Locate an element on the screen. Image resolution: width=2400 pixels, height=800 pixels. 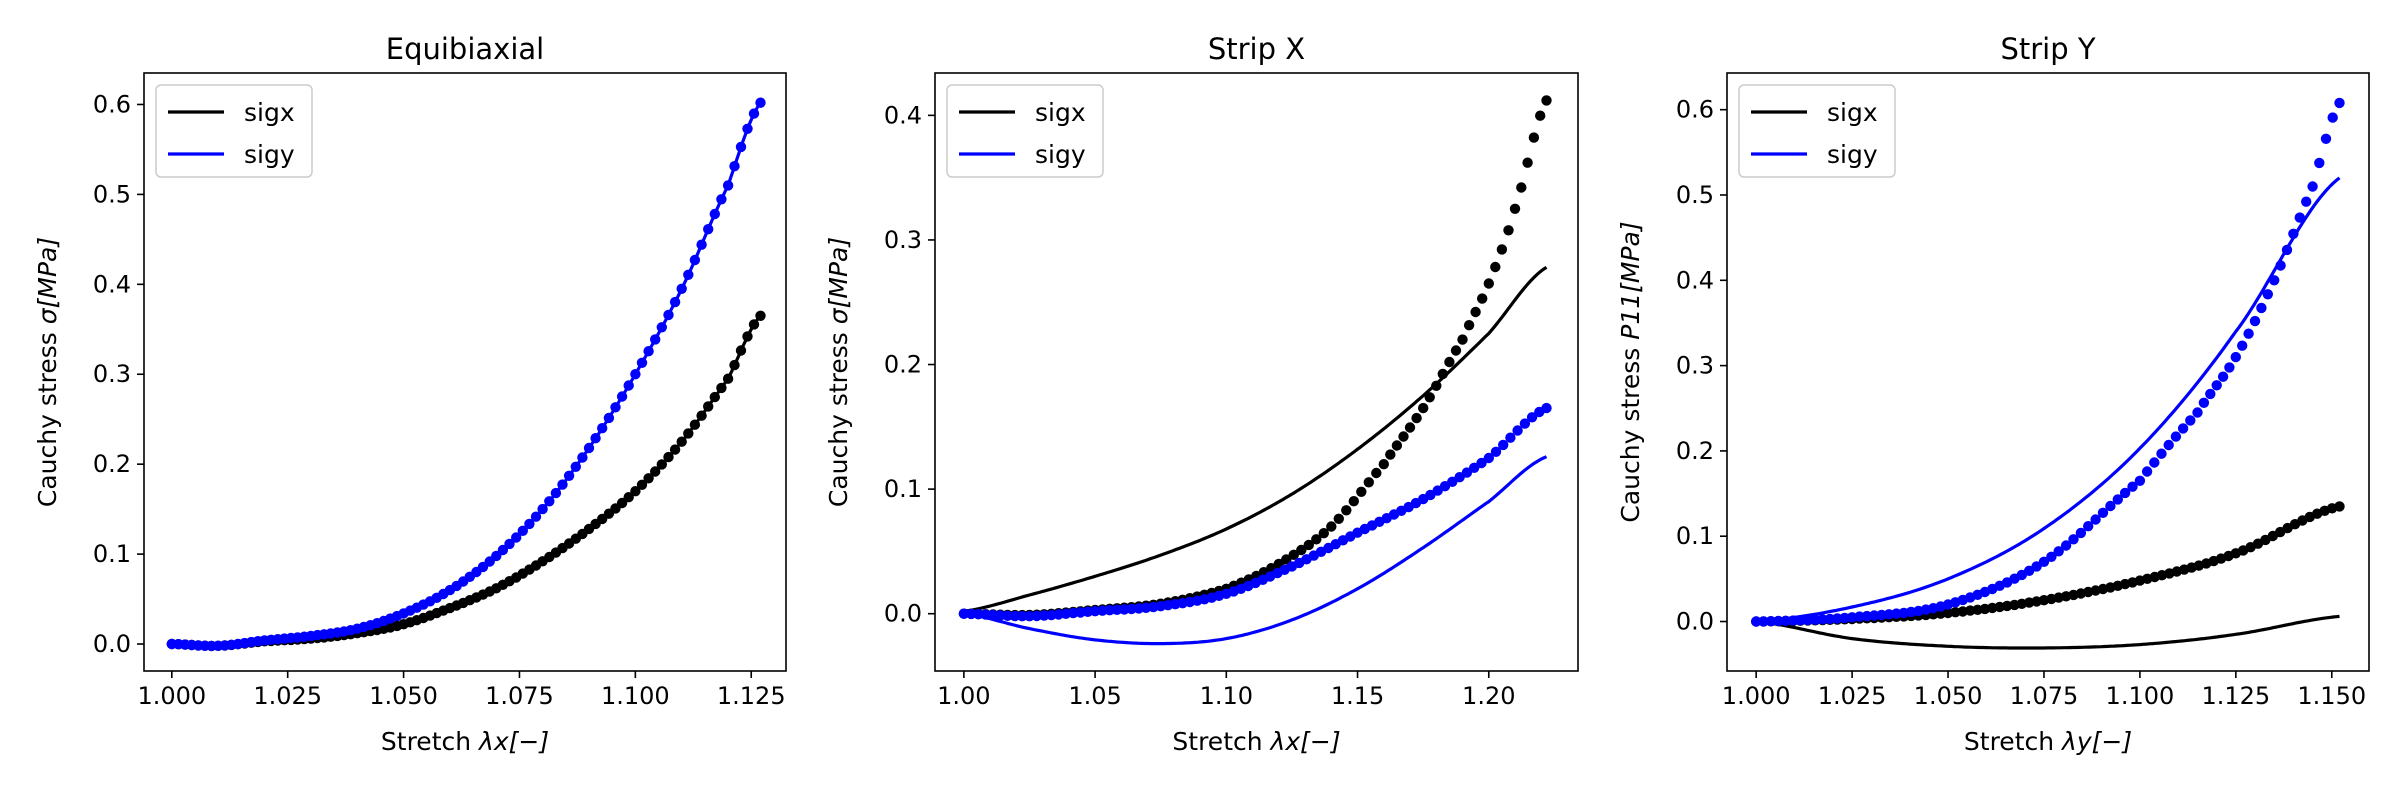
y-tick-label: 0.1 is located at coordinates (112, 554).